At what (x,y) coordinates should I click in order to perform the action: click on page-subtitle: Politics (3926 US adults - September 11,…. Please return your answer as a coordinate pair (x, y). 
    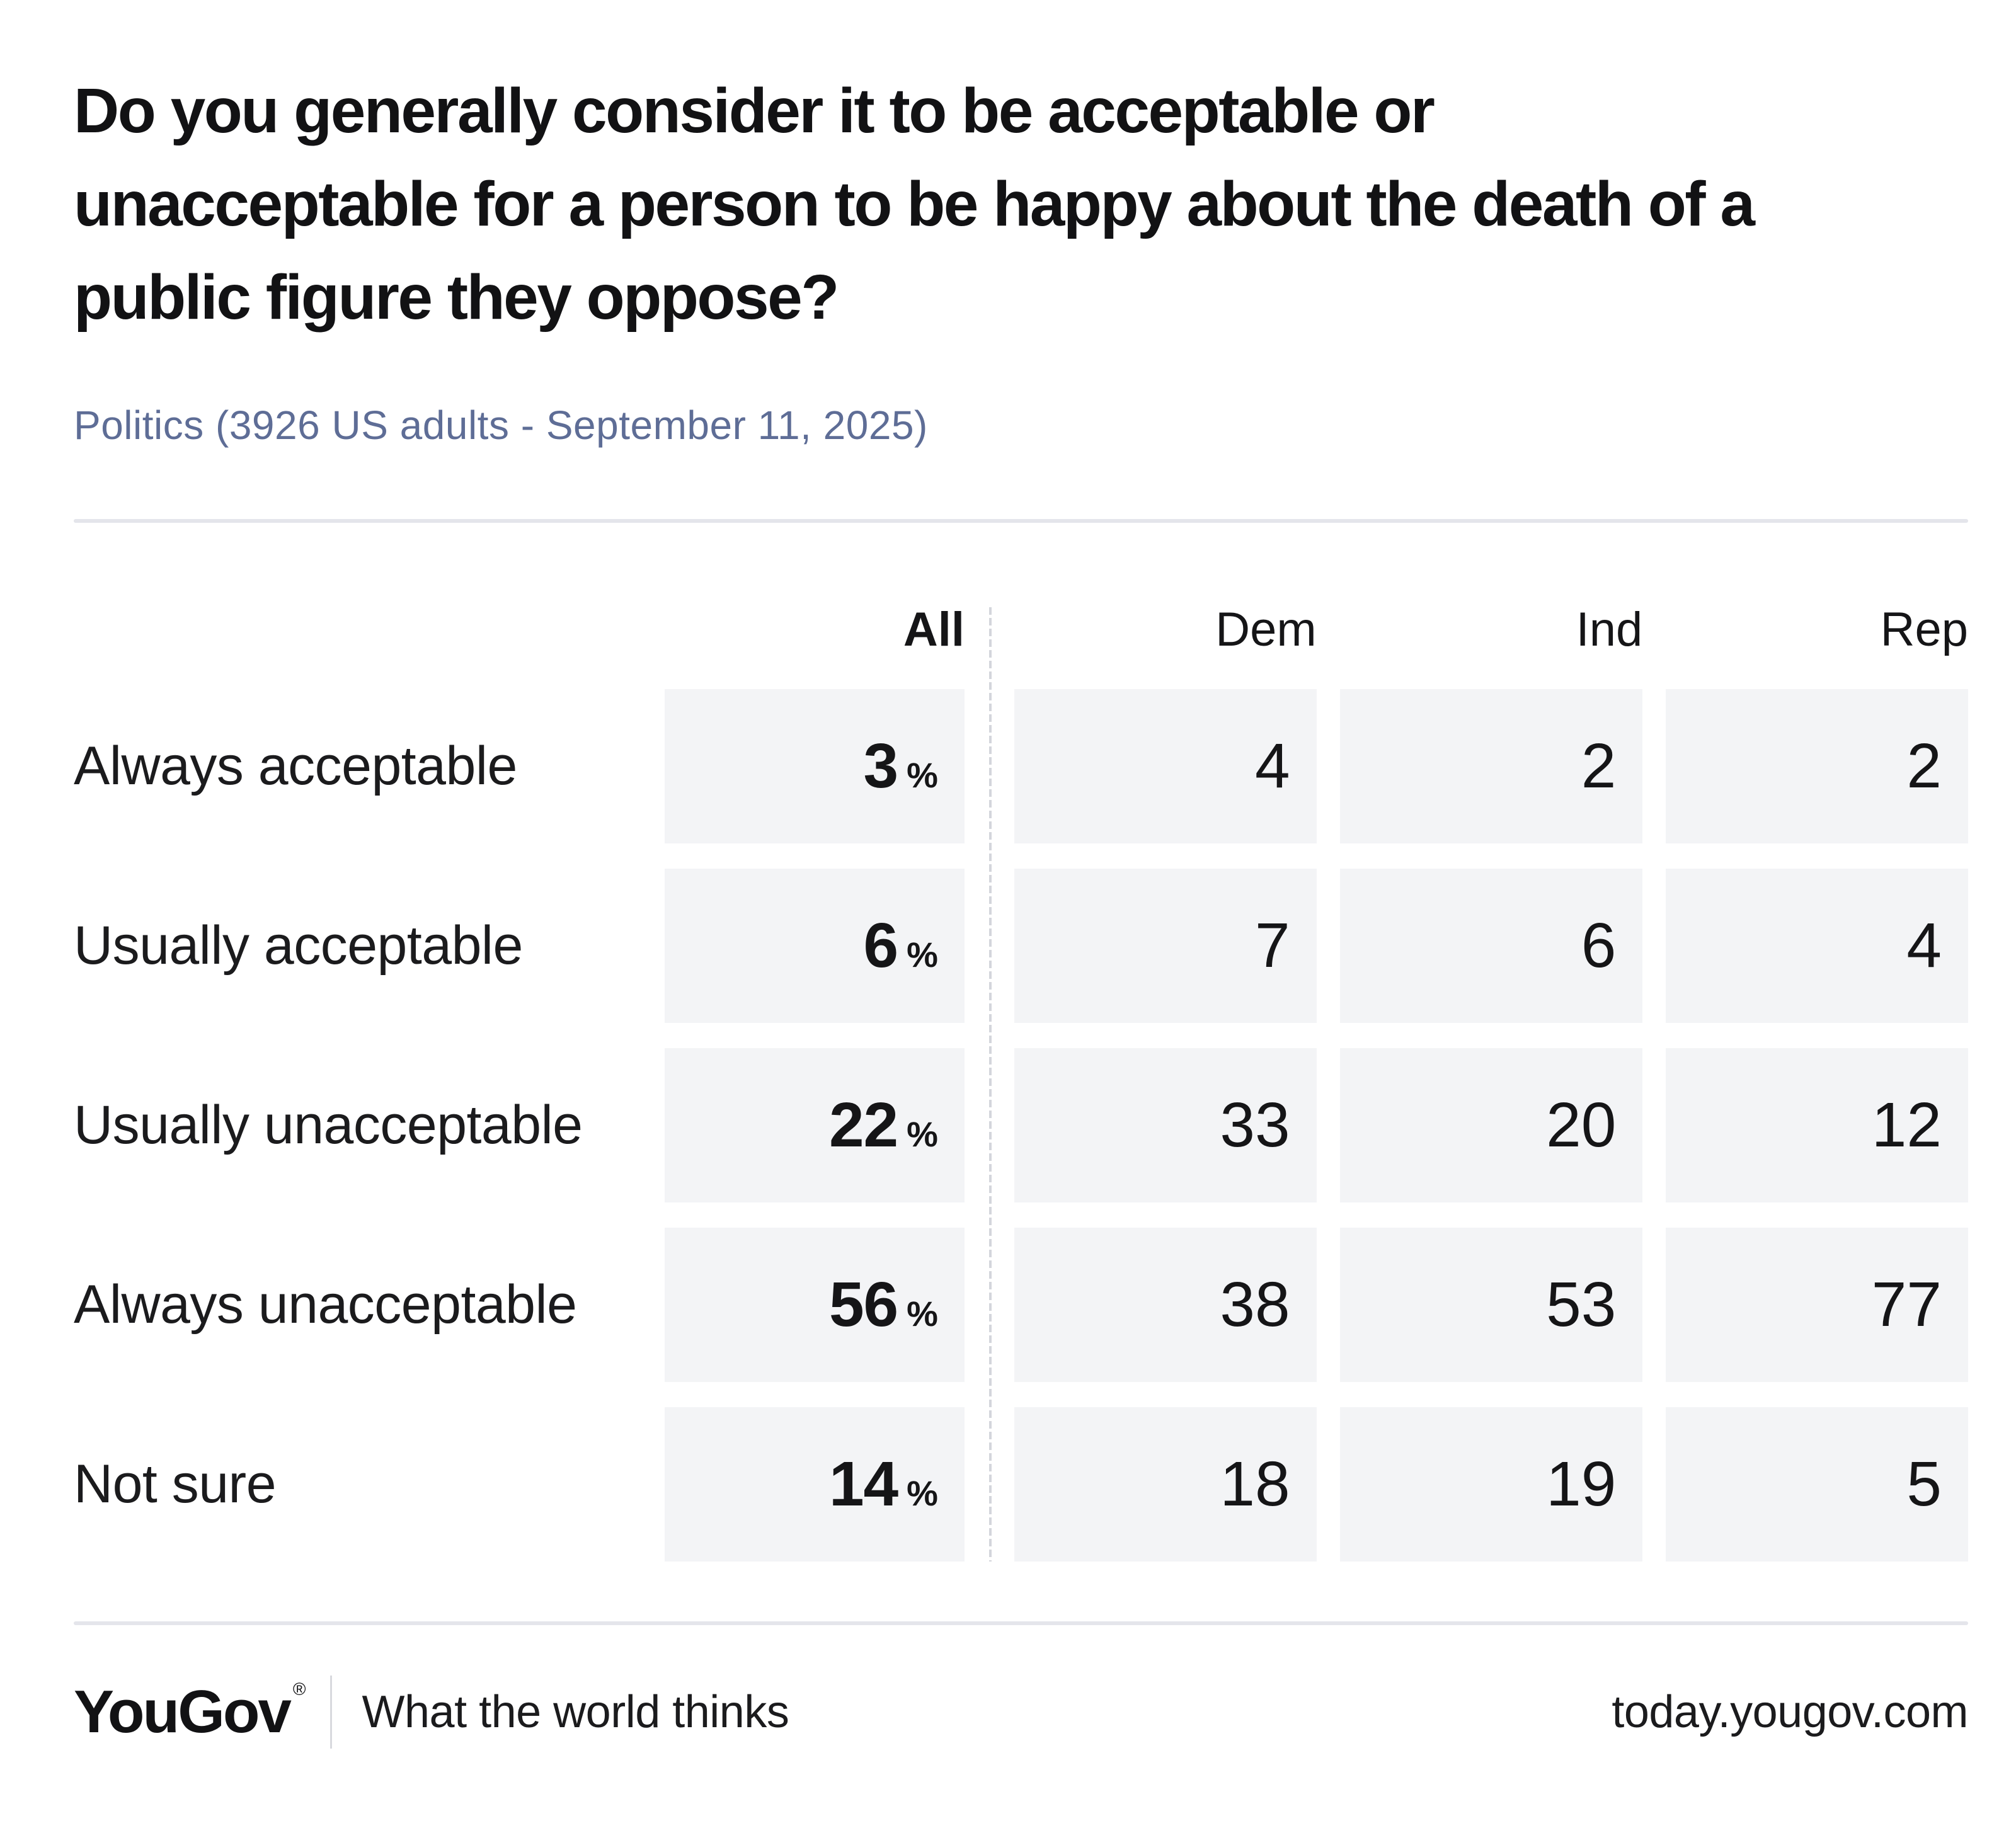
    Looking at the image, I should click on (501, 425).